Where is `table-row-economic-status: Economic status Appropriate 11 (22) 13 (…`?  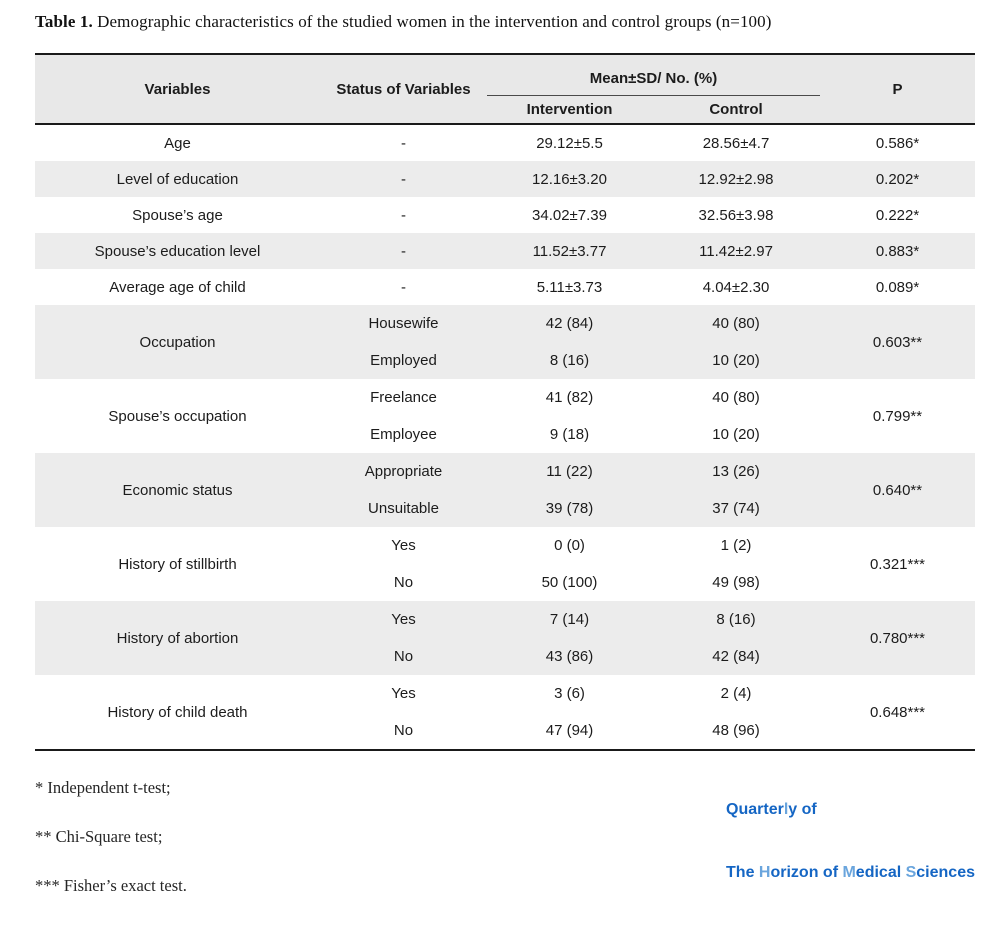
table-row-economic-status: Economic status Appropriate 11 (22) 13 (… is located at coordinates (505, 490).